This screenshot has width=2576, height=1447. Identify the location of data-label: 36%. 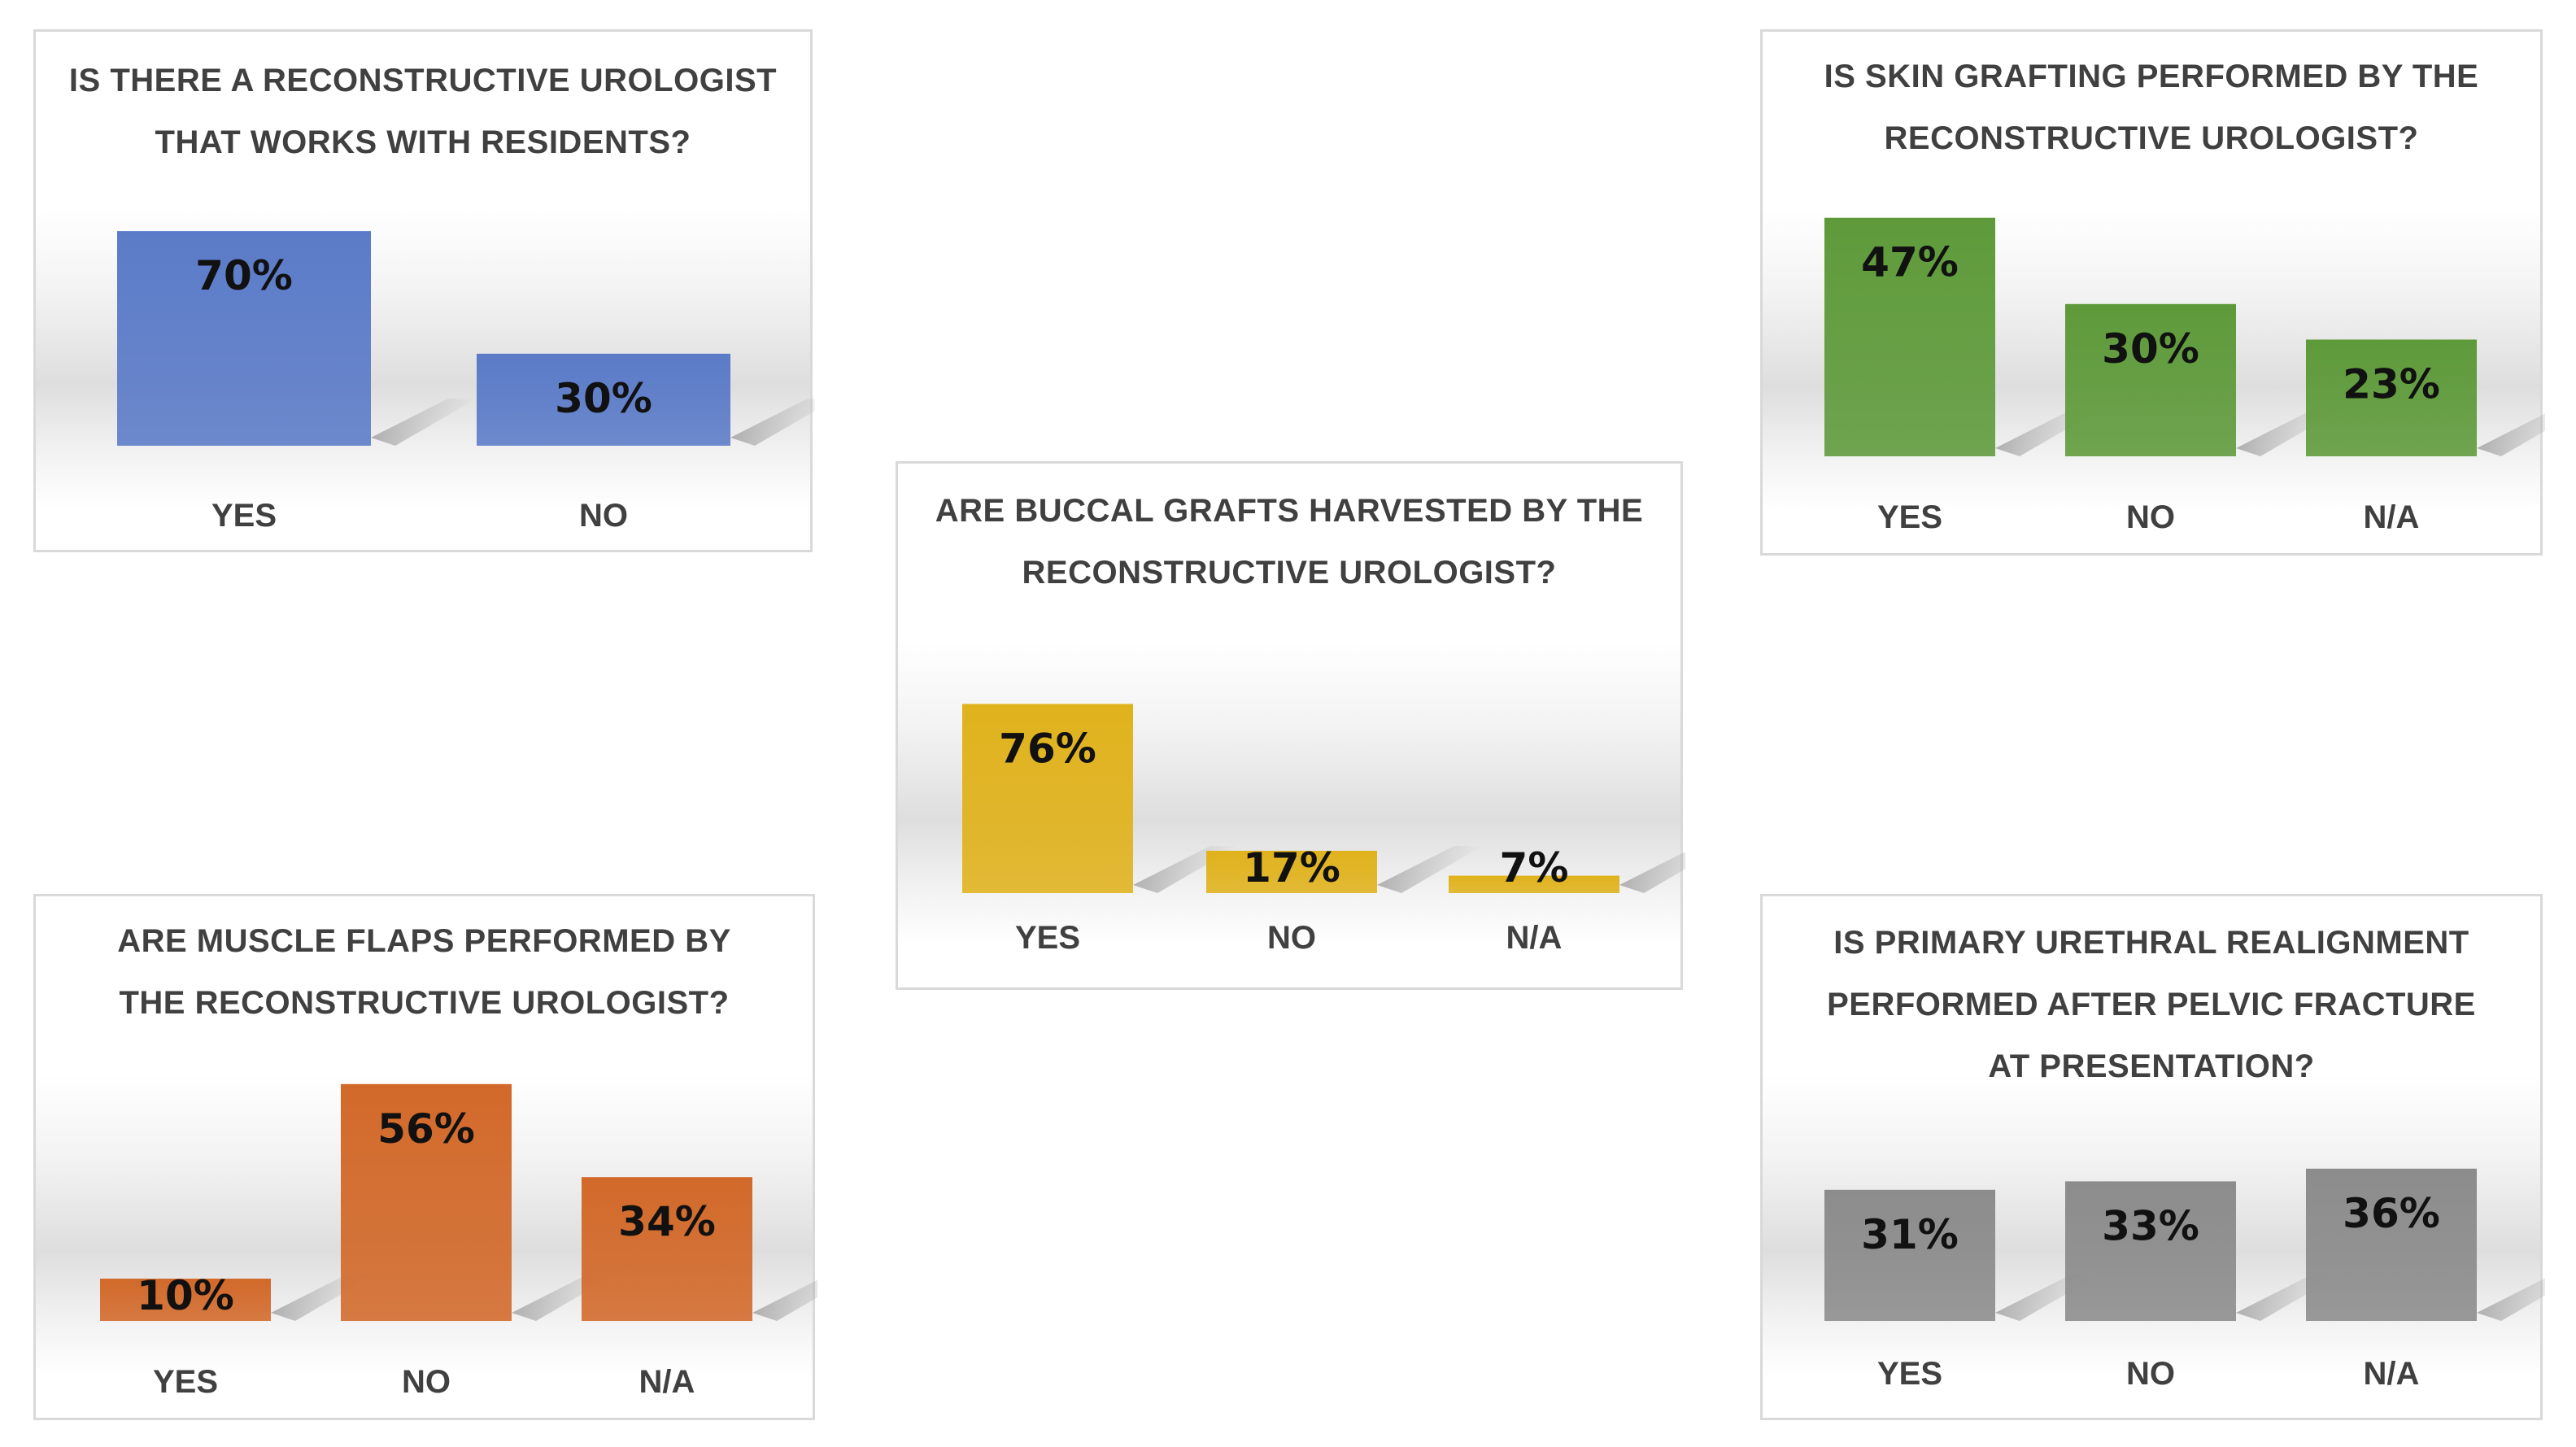
(2391, 1213).